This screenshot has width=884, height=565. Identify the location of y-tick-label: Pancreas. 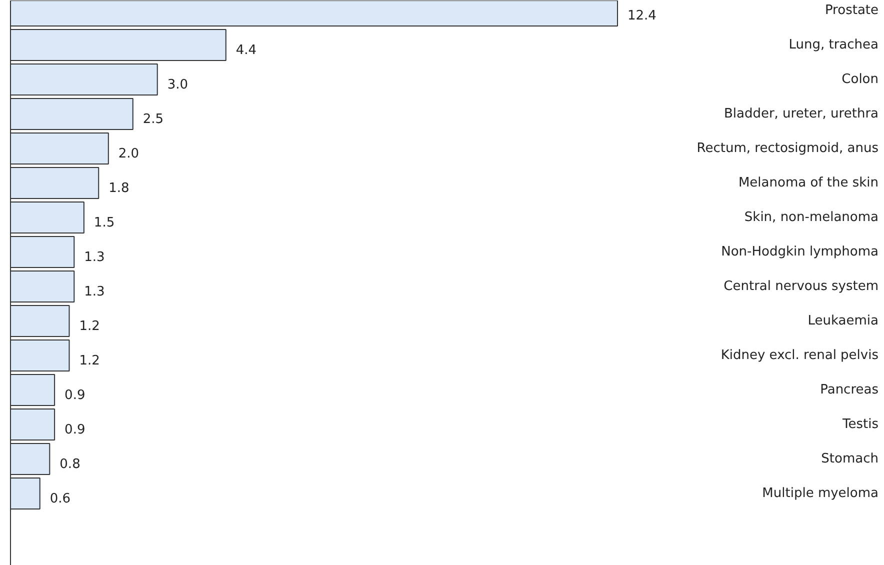
(849, 390).